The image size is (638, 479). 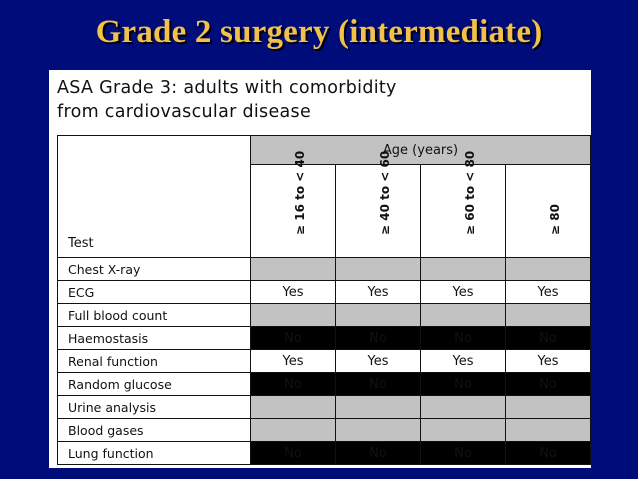 What do you see at coordinates (154, 453) in the screenshot?
I see `test-name-cell: Lung function` at bounding box center [154, 453].